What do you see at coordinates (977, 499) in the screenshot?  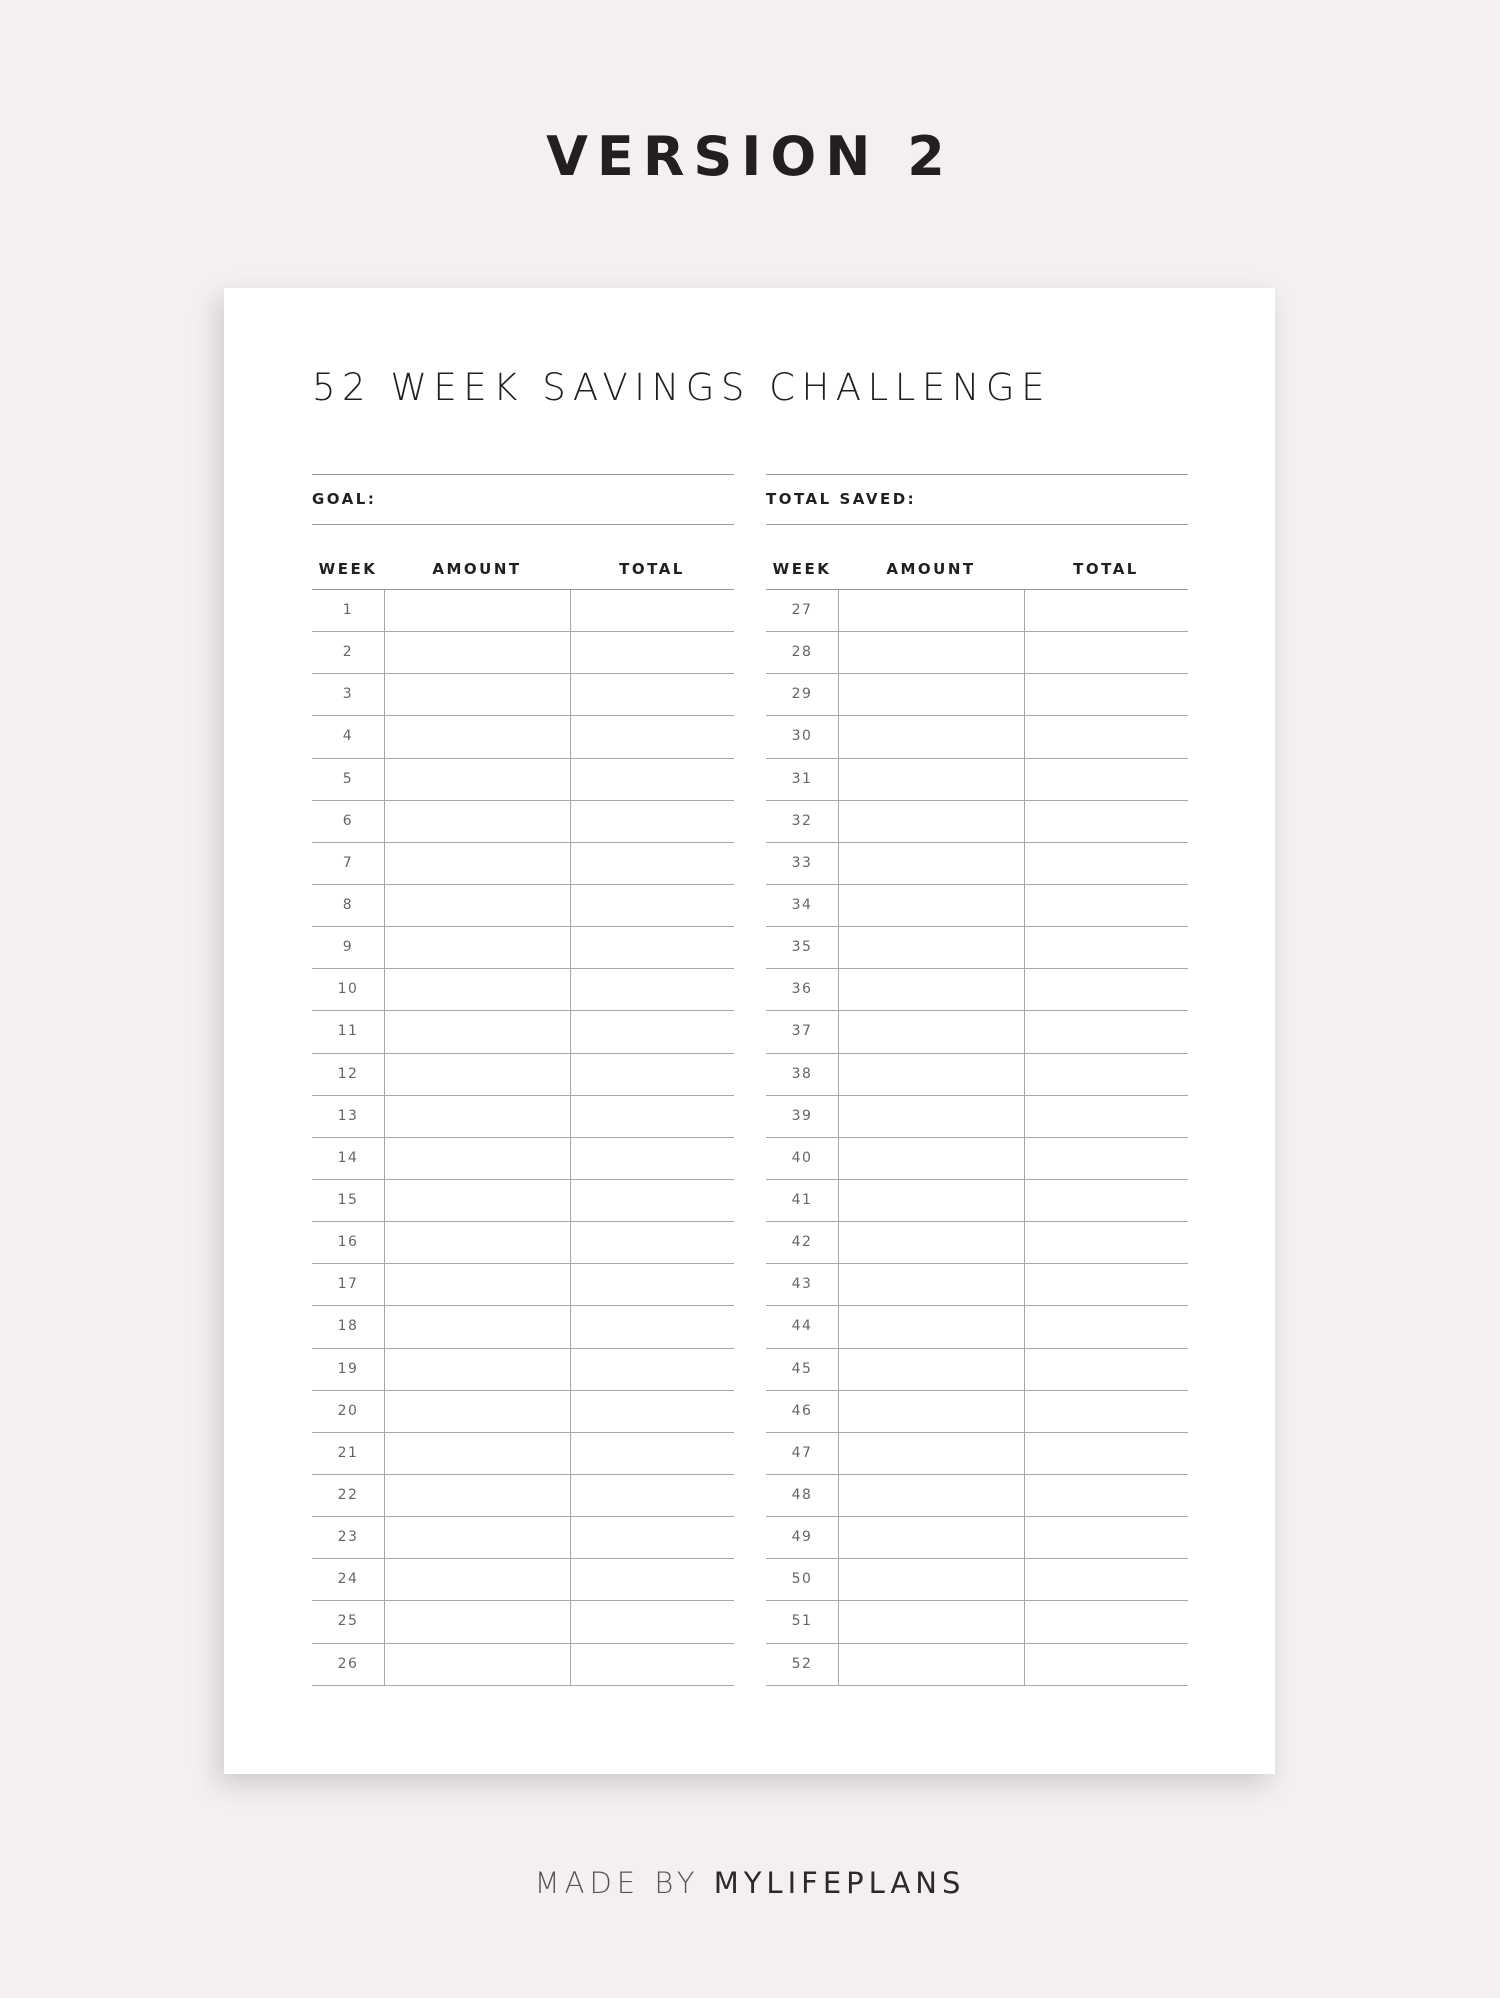 I see `total-saved-field: TOTAL SAVED:` at bounding box center [977, 499].